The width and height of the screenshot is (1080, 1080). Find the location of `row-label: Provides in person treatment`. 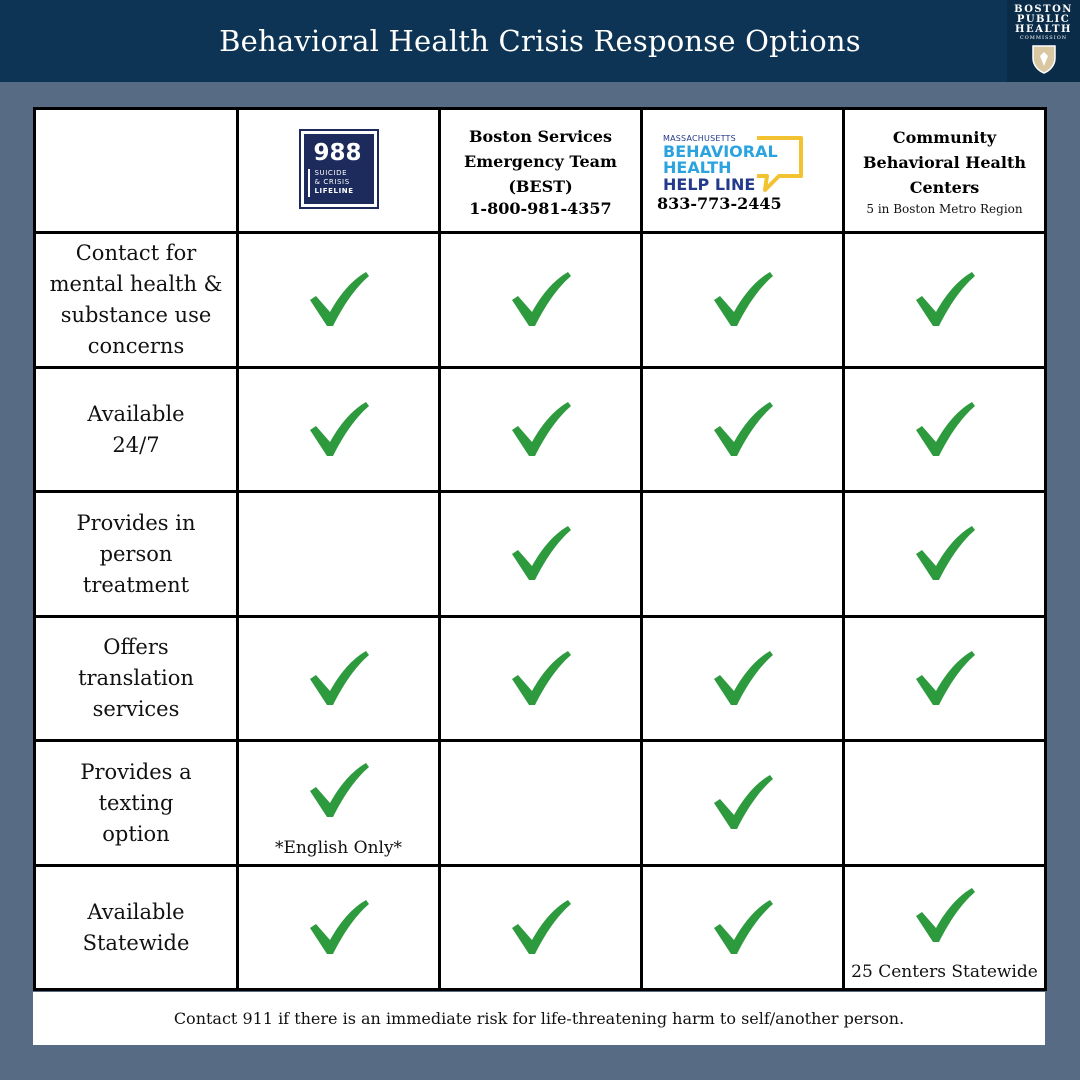

row-label: Provides in person treatment is located at coordinates (136, 553).